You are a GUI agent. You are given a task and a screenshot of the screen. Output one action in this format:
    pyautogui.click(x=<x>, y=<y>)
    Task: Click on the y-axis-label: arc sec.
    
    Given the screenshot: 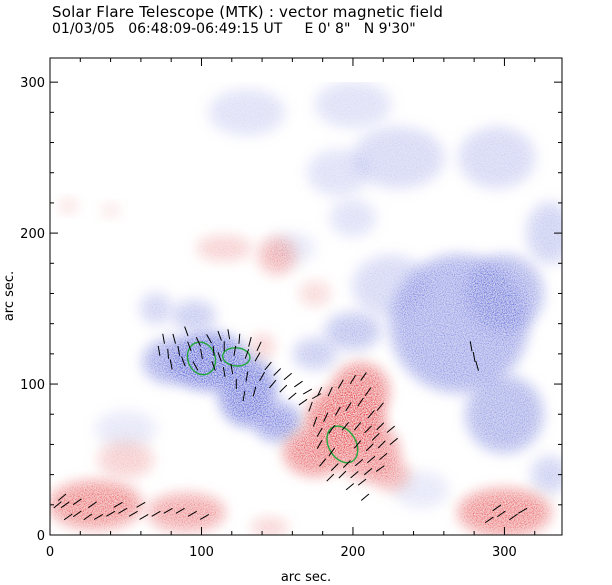 What is the action you would take?
    pyautogui.click(x=9, y=296)
    